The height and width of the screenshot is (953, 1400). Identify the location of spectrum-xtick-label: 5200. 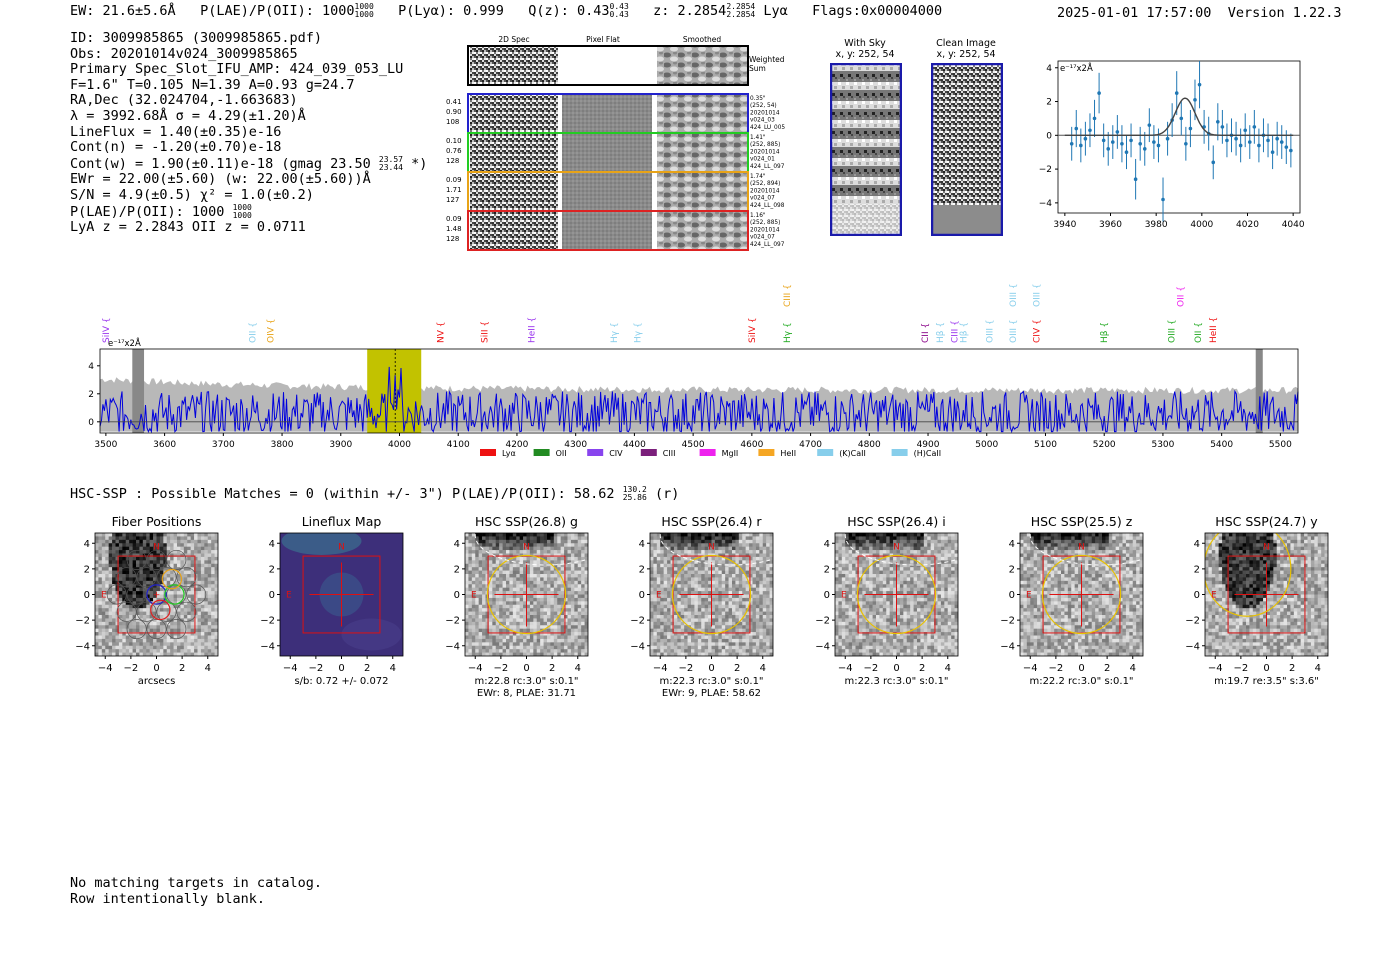
(1104, 445).